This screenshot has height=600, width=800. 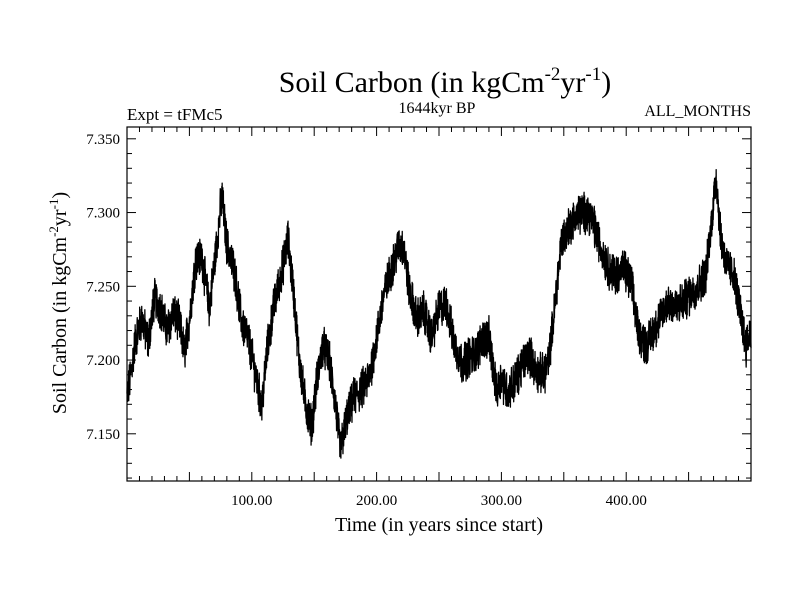 What do you see at coordinates (103, 140) in the screenshot?
I see `y-tick-label: 7.350` at bounding box center [103, 140].